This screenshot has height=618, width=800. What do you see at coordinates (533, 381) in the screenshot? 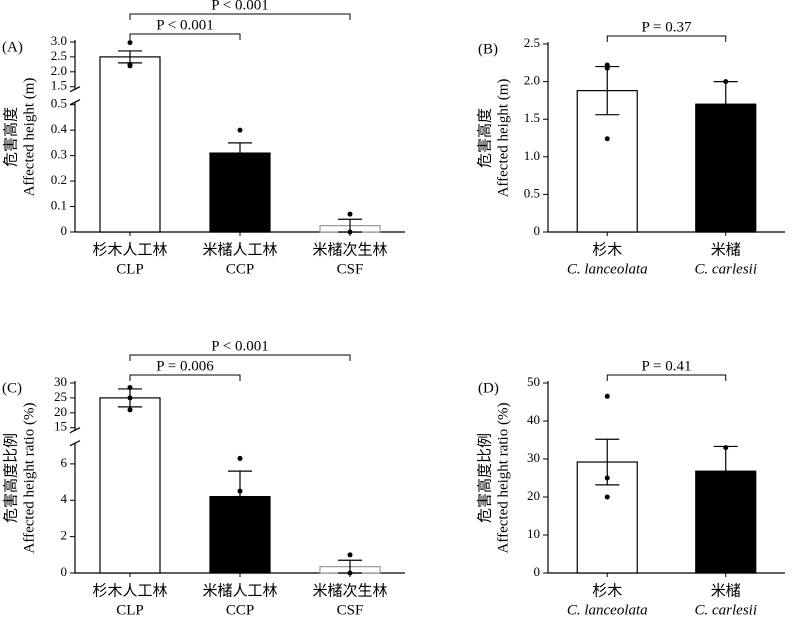
I see `y-tick-label: 50` at bounding box center [533, 381].